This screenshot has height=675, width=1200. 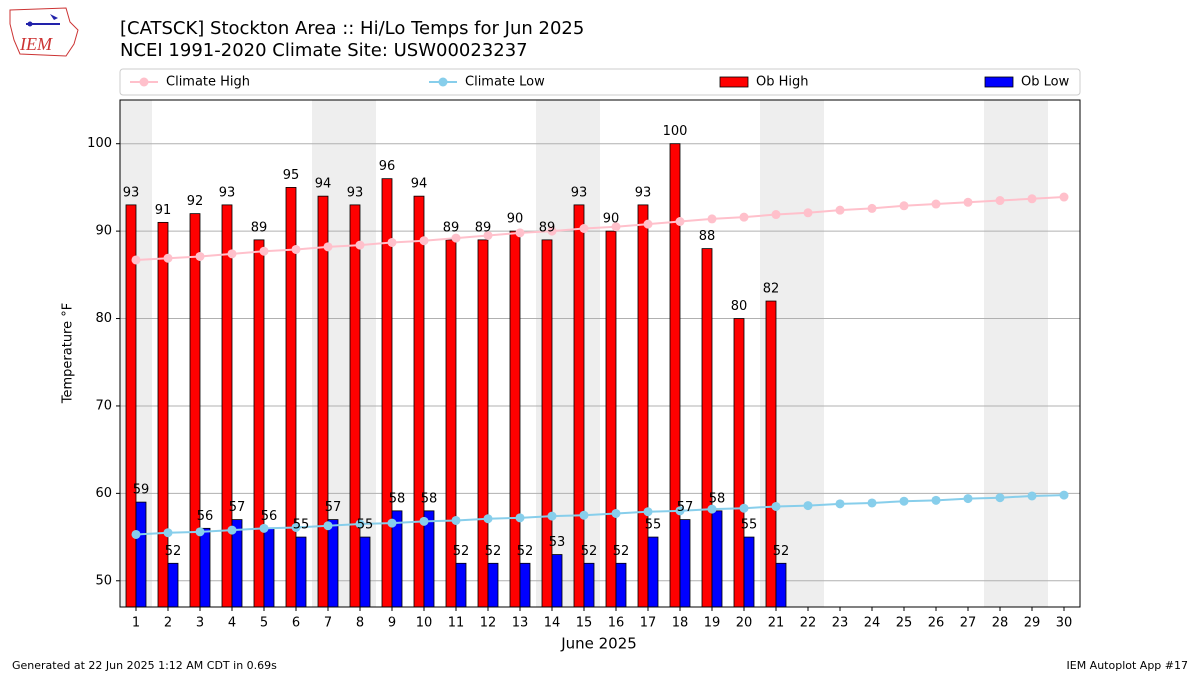 What do you see at coordinates (99, 143) in the screenshot?
I see `y-tick-label: 100` at bounding box center [99, 143].